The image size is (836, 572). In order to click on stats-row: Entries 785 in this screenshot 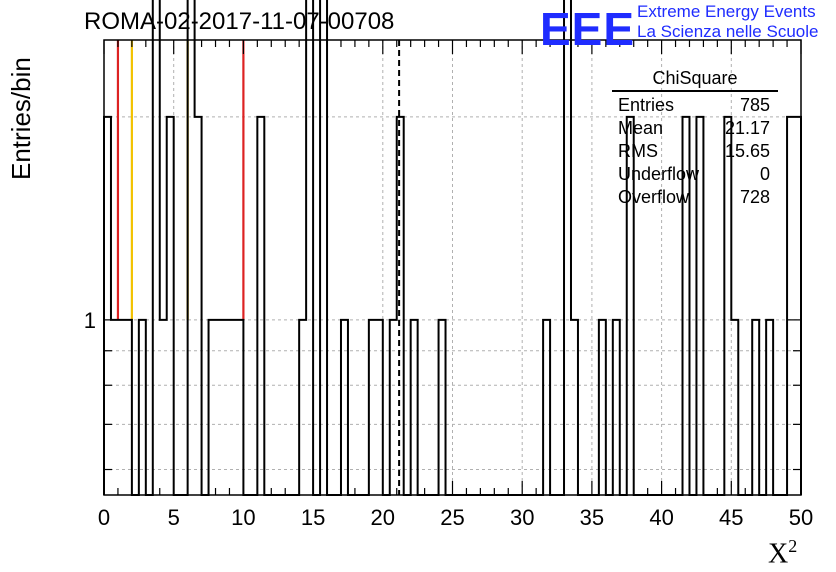, I will do `click(695, 105)`.